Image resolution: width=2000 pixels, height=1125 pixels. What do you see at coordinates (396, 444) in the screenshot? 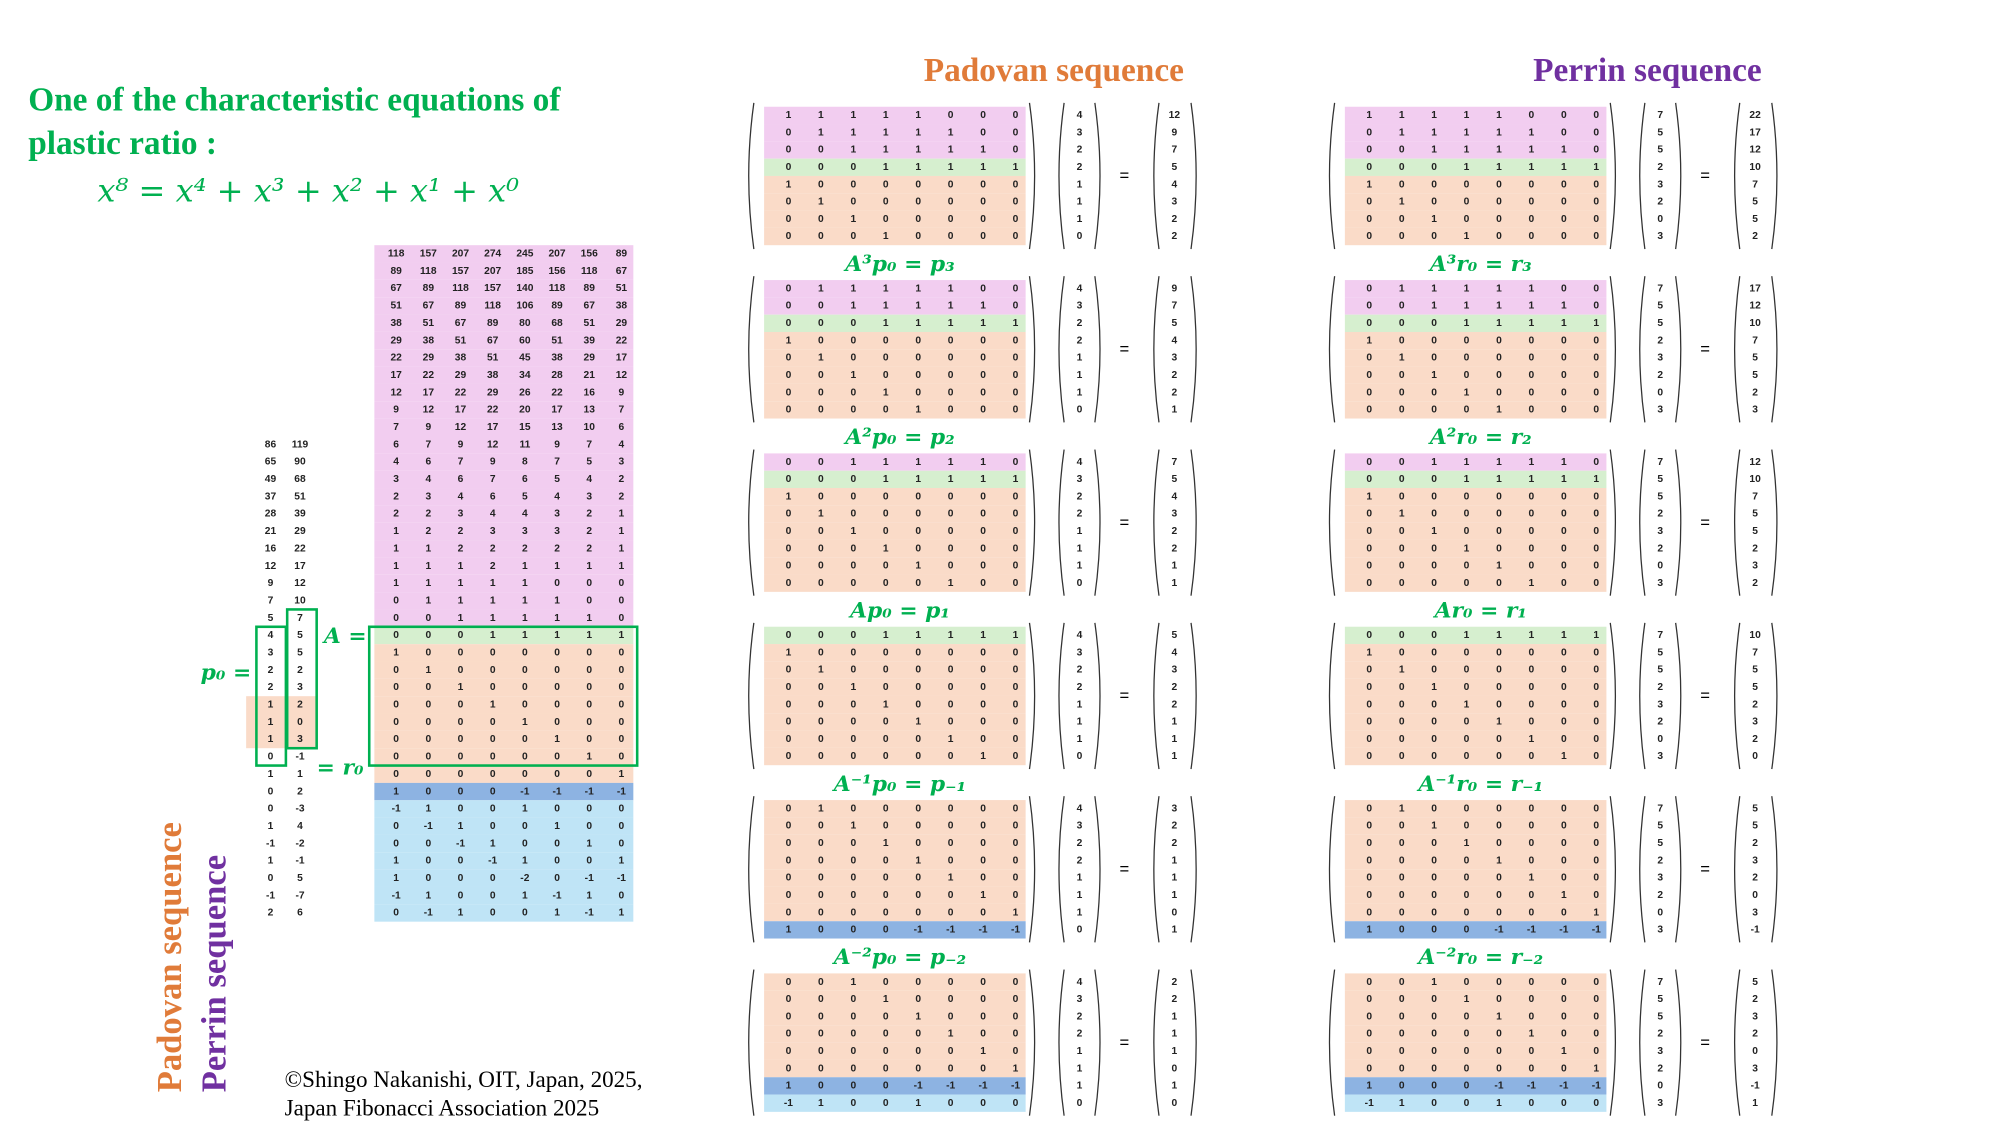
I see `matrix-cell: 6` at bounding box center [396, 444].